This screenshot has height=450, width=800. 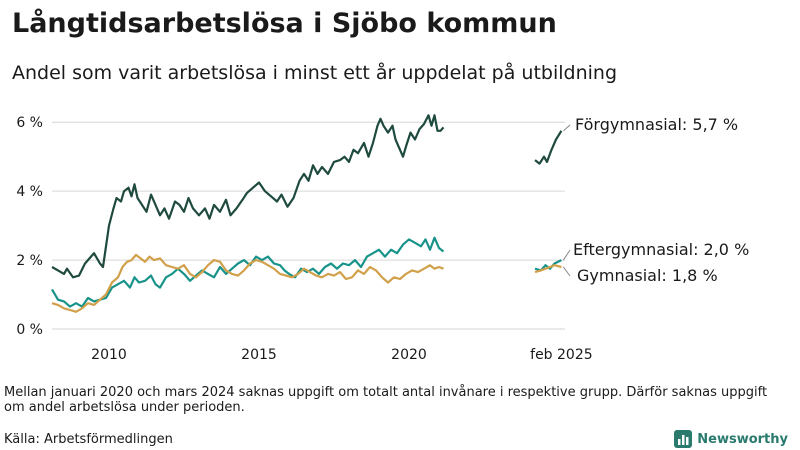 I want to click on eftergymnasial-end-label: Eftergymnasial: 2,0 %, so click(x=661, y=249).